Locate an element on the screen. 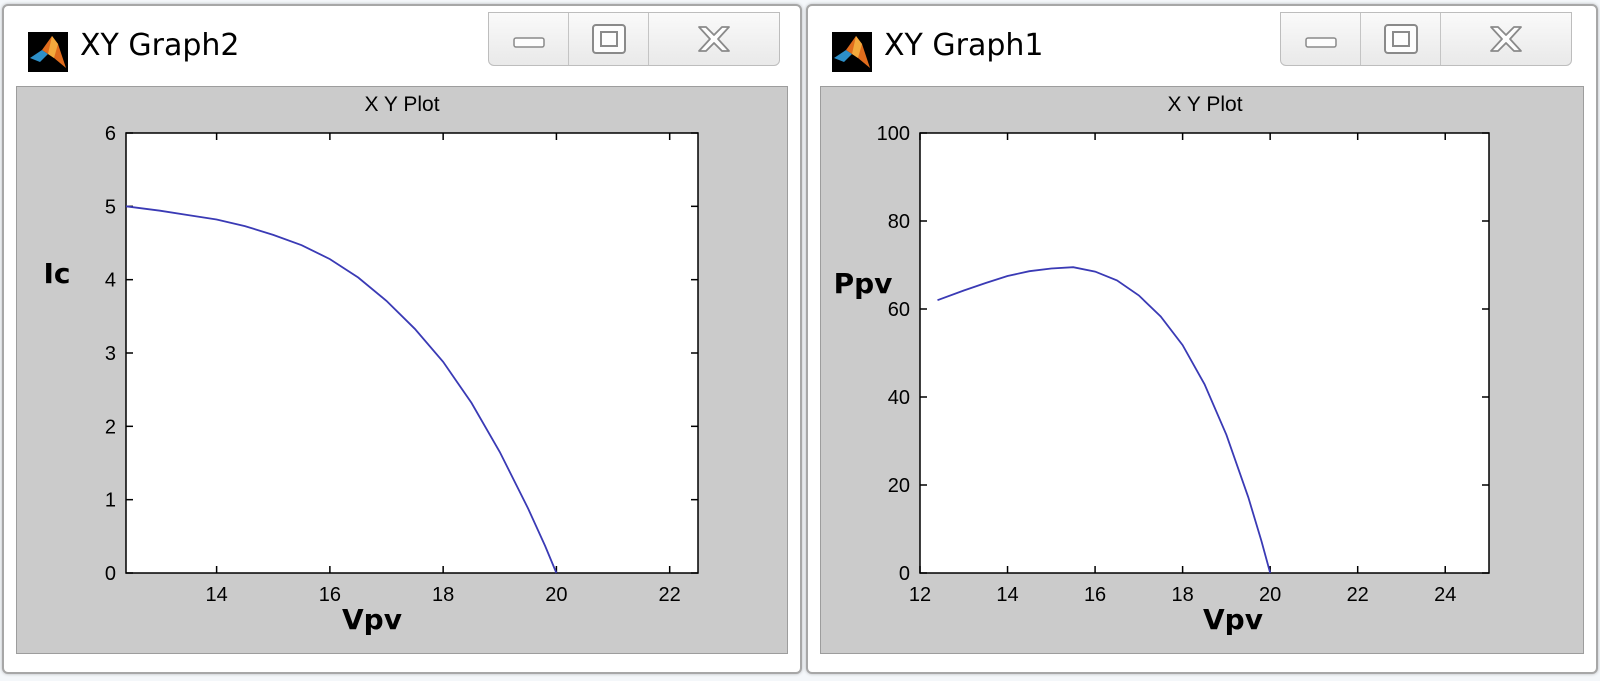 Image resolution: width=1600 pixels, height=681 pixels. y-tick-label: 3 is located at coordinates (110, 354).